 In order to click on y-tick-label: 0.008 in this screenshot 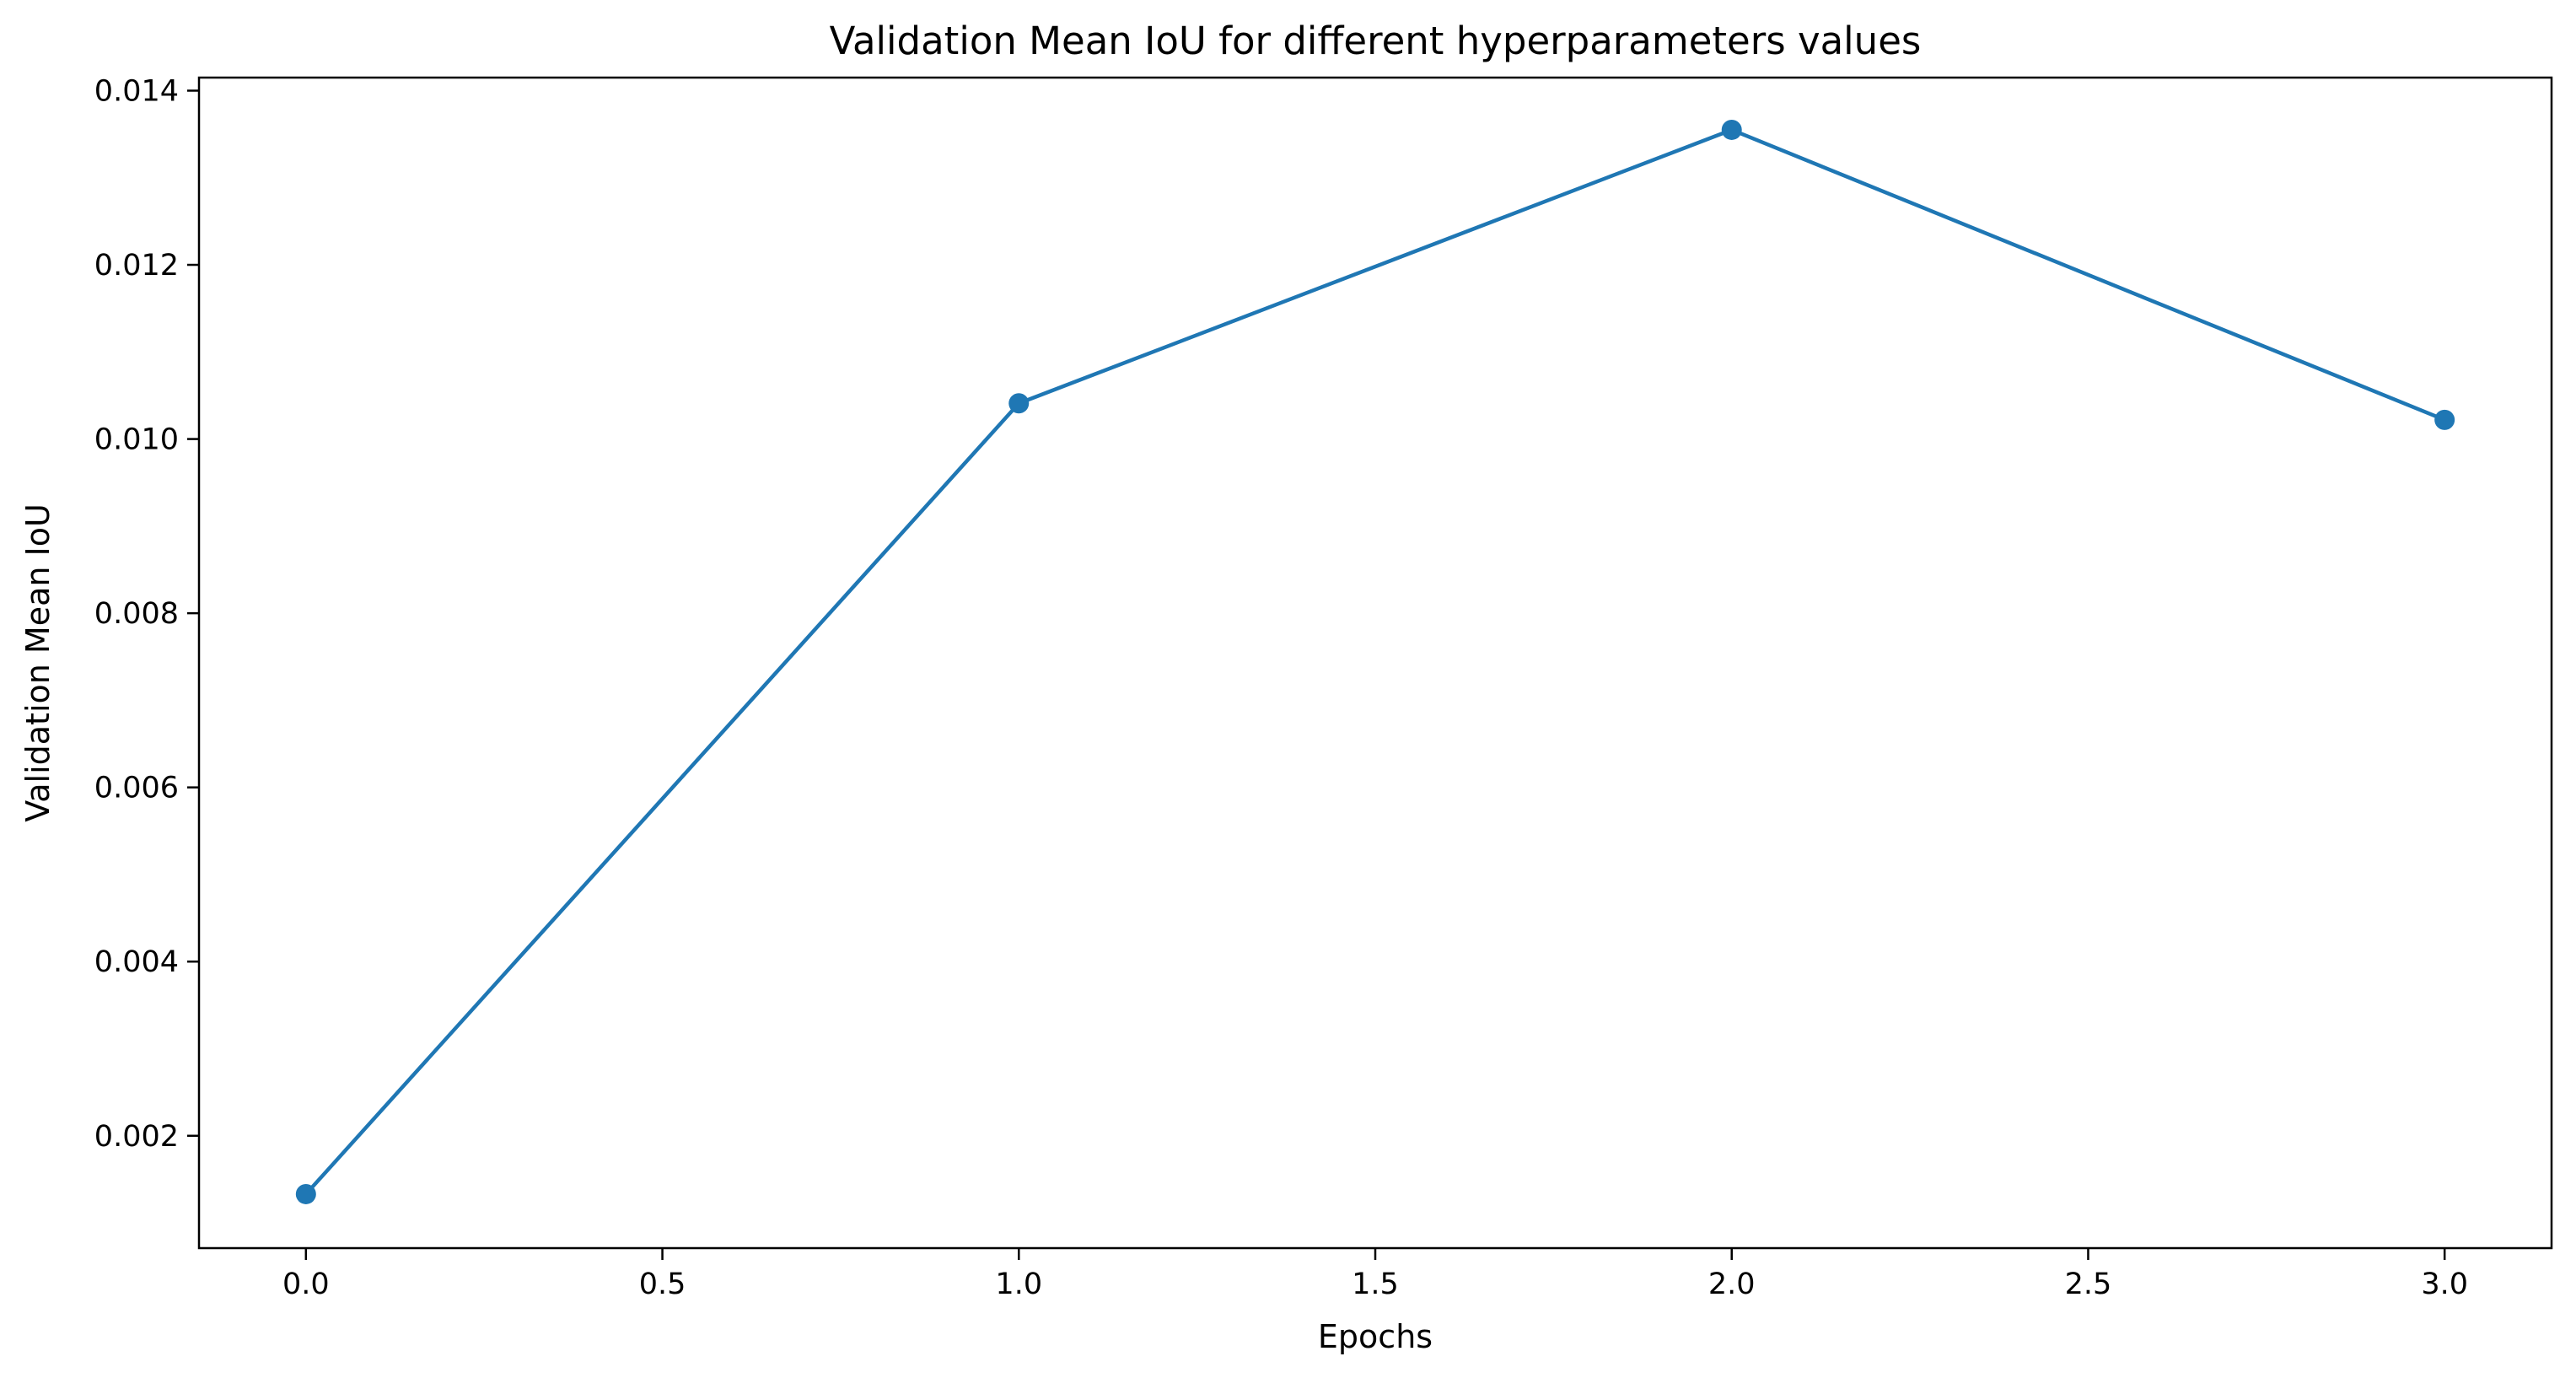, I will do `click(136, 614)`.